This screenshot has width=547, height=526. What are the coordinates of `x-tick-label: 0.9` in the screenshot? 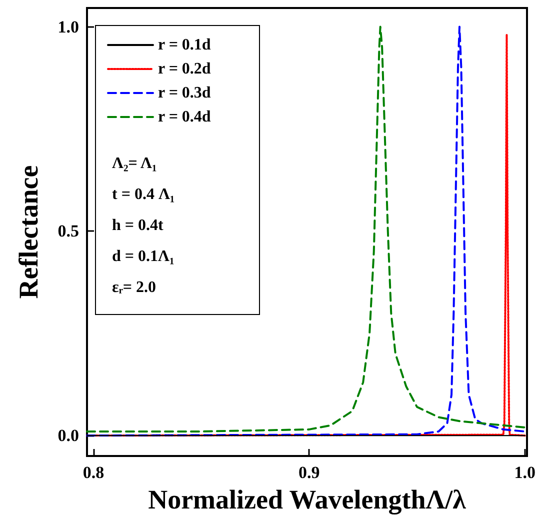 It's located at (309, 472).